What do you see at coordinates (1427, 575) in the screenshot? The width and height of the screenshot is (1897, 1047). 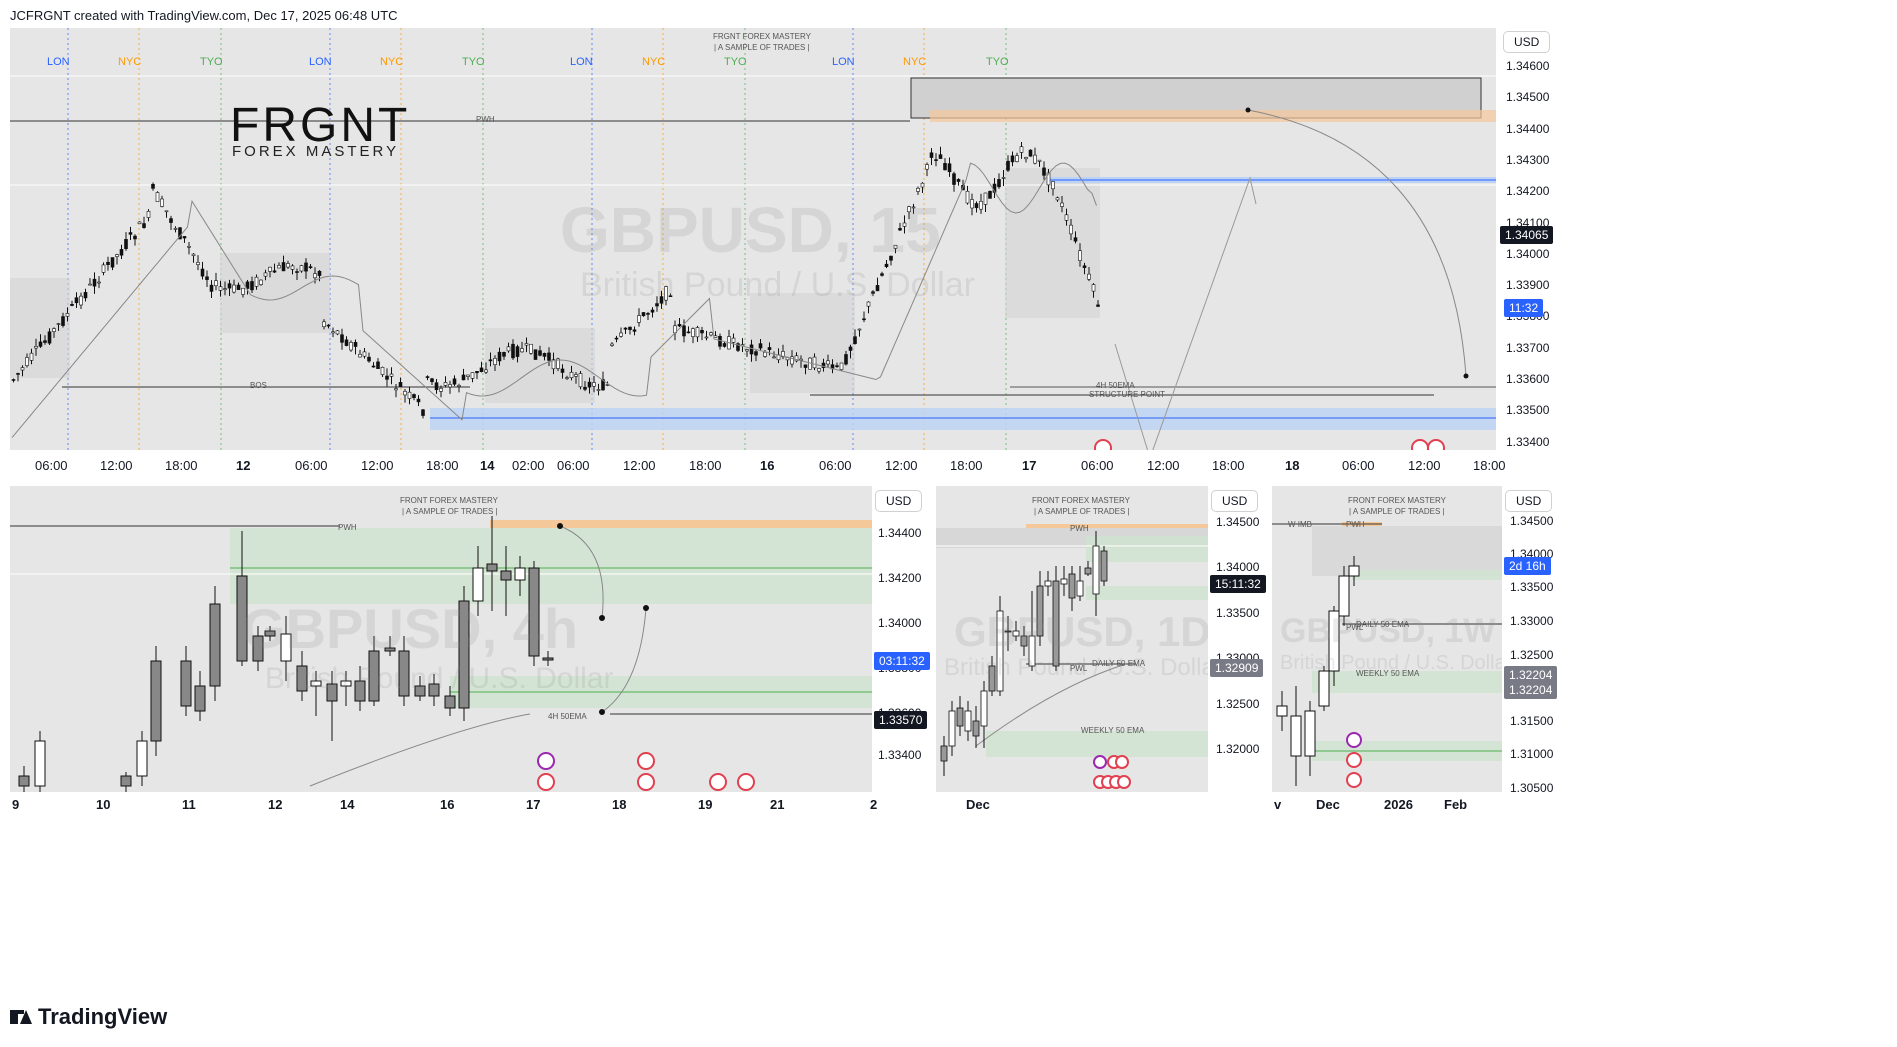 I see `demand-zone-box` at bounding box center [1427, 575].